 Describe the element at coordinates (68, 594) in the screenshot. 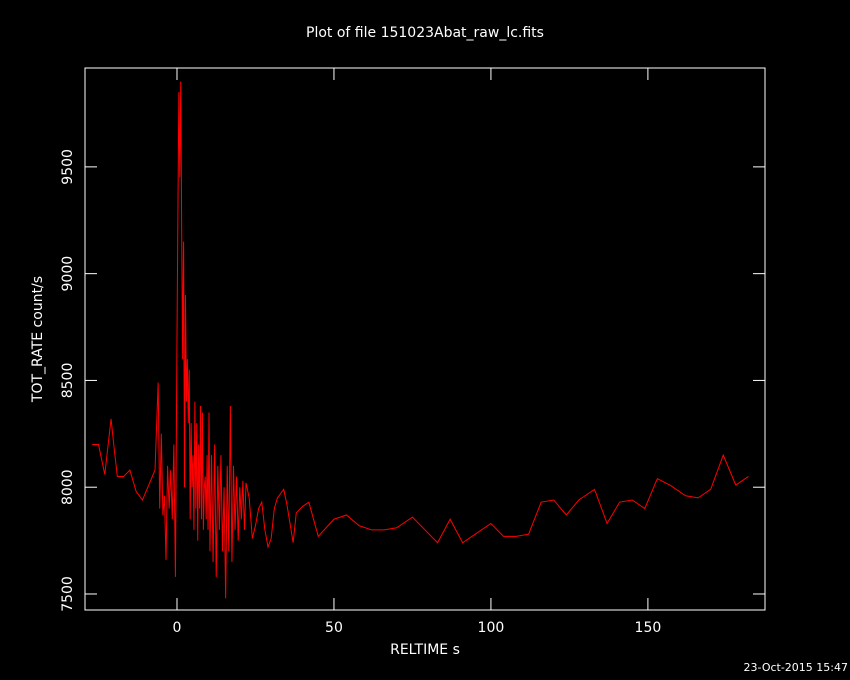

I see `y-tick-label: 7500` at that location.